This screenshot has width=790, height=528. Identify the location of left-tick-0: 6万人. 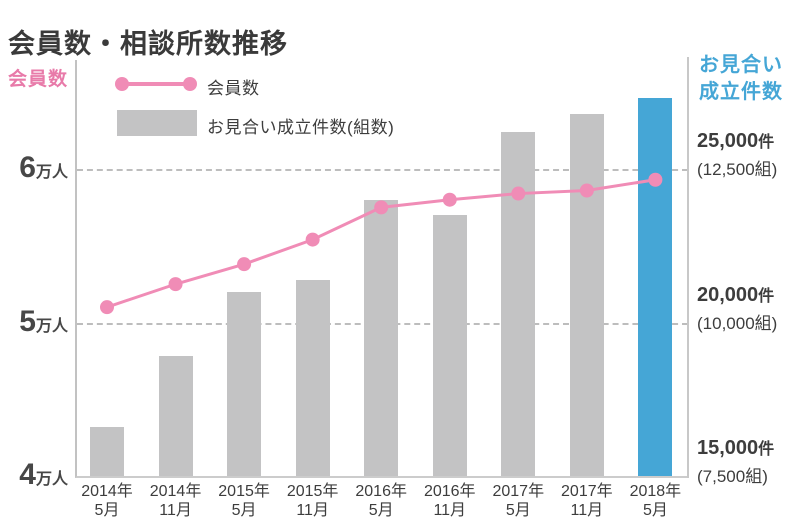
(43, 167).